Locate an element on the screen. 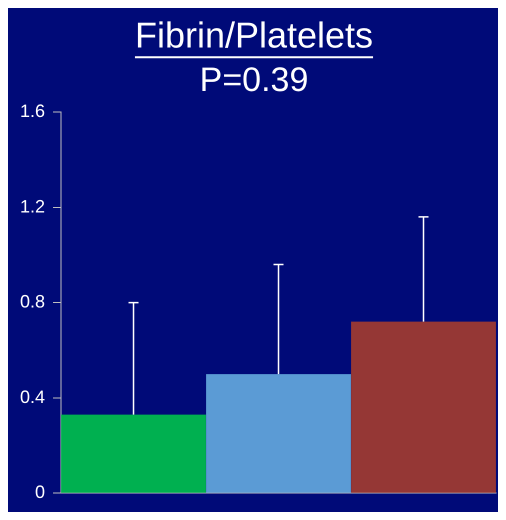  y-tick-label: 0 is located at coordinates (40, 492).